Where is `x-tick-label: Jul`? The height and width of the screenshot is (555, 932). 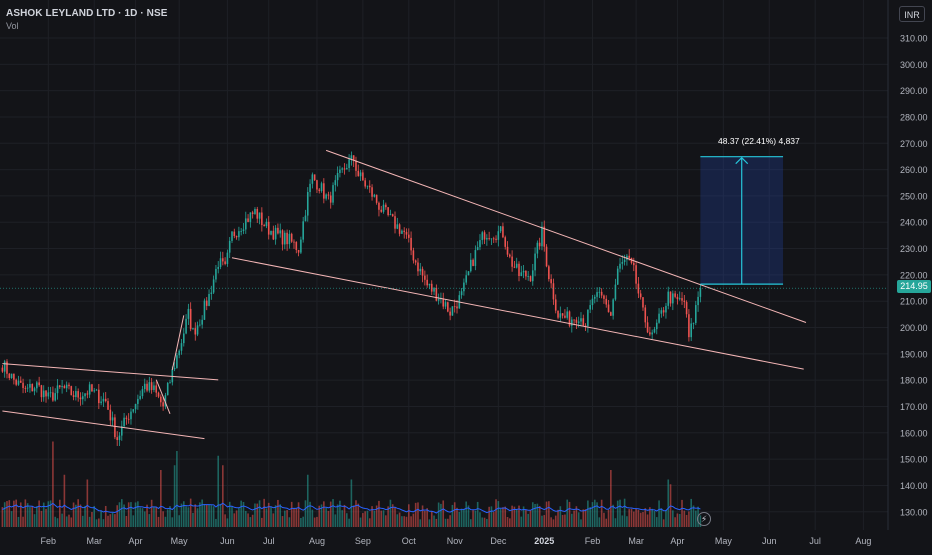
x-tick-label: Jul is located at coordinates (269, 541).